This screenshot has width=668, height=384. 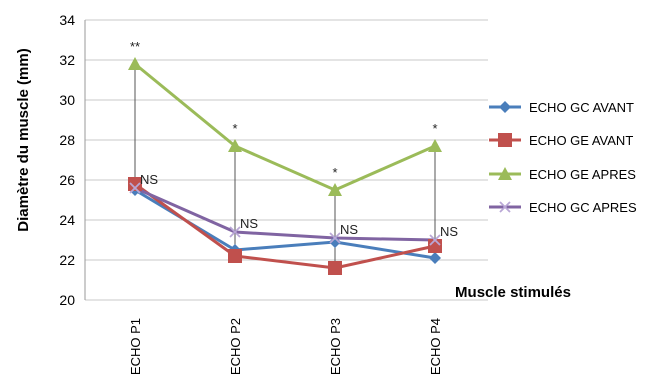 I want to click on x-axis-label: Muscle stimulés, so click(x=513, y=292).